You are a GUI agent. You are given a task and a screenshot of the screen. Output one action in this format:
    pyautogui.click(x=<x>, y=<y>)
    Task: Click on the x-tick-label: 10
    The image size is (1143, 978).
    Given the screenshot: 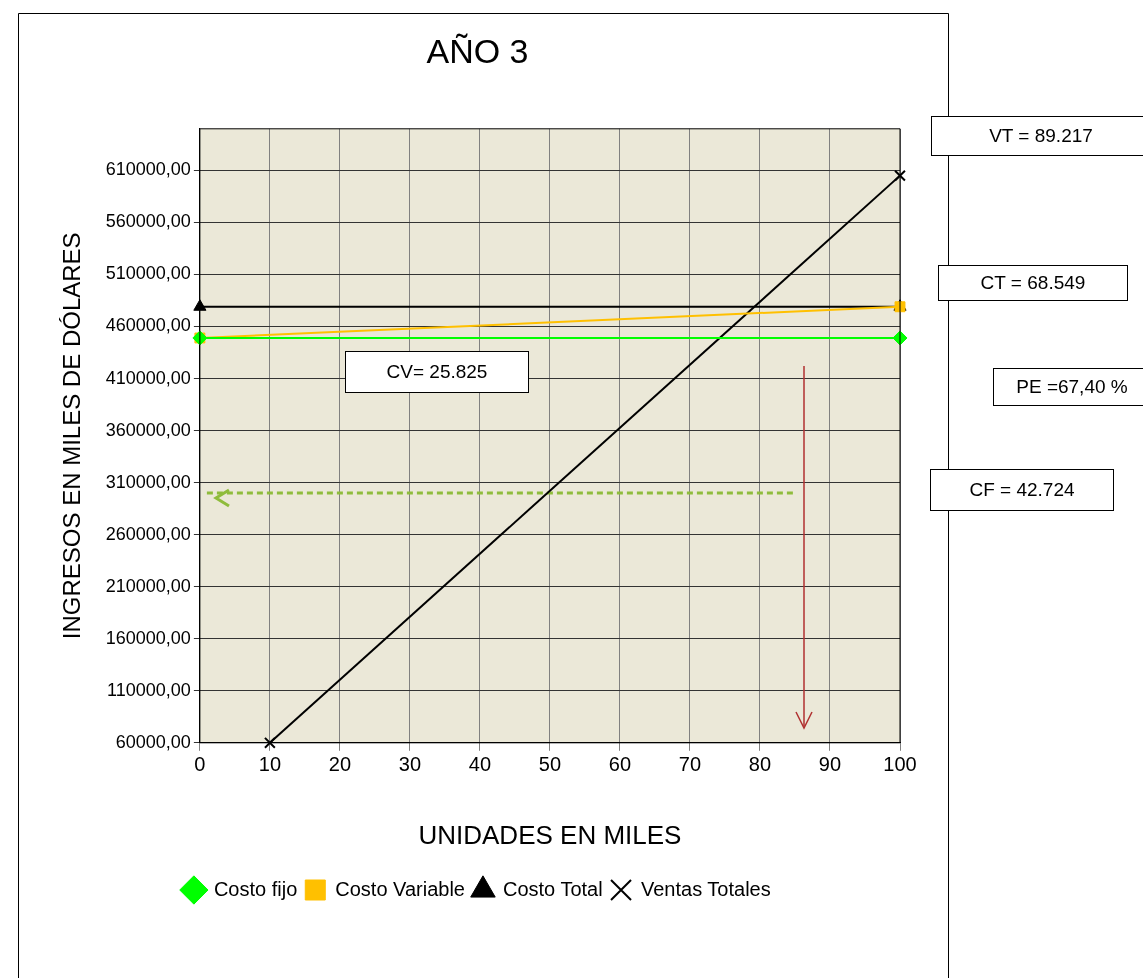 What is the action you would take?
    pyautogui.click(x=270, y=764)
    